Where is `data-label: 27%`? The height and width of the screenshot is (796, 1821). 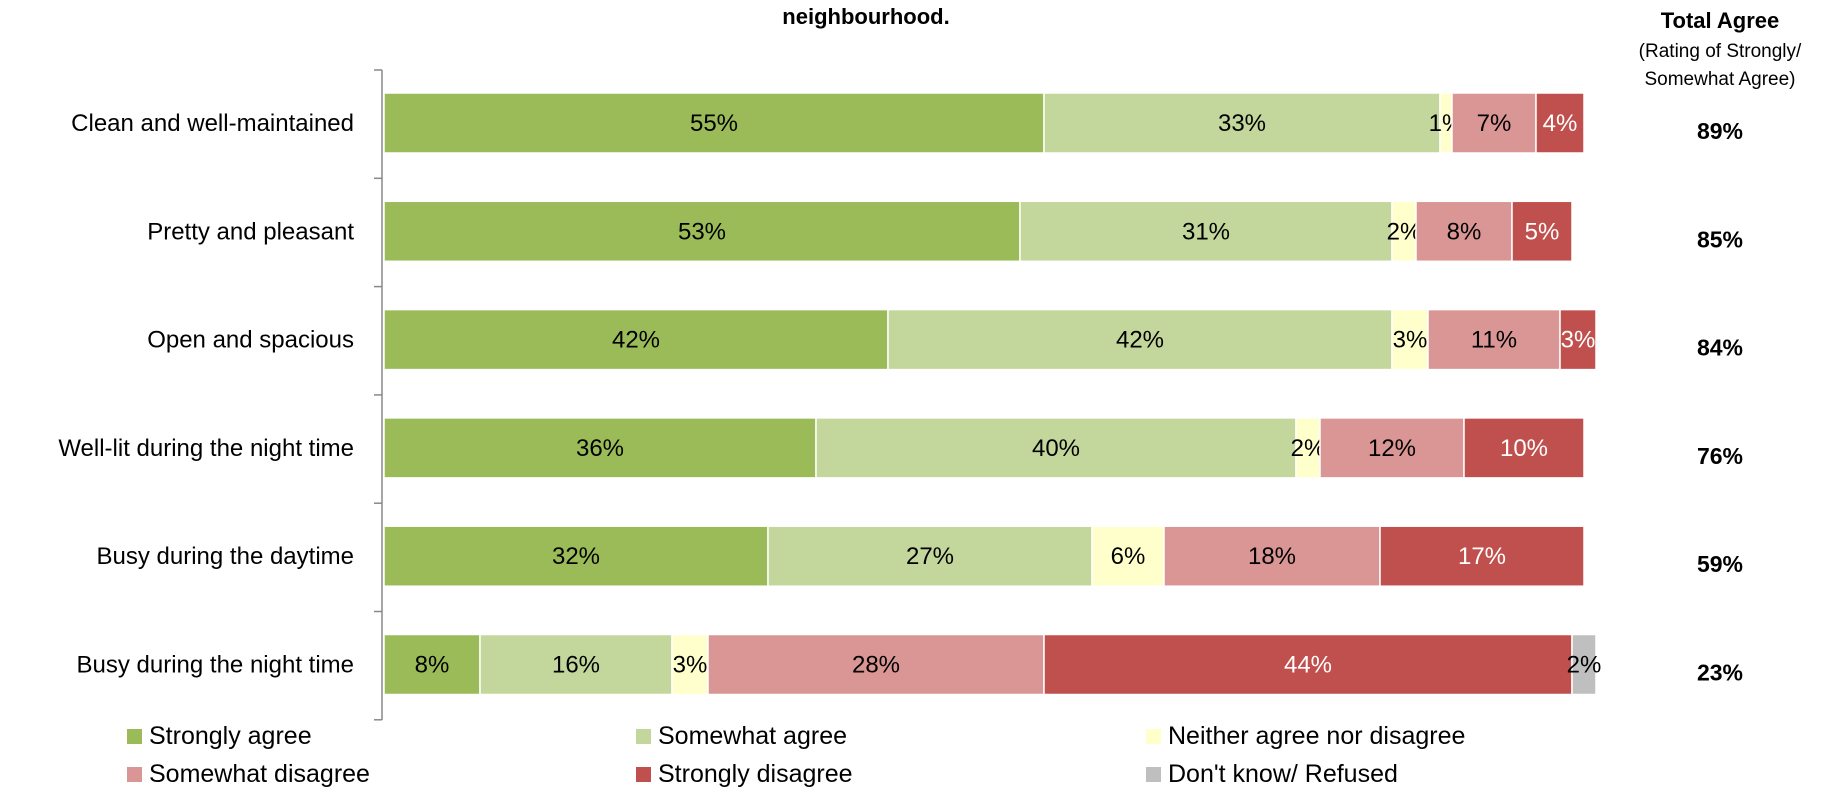 data-label: 27% is located at coordinates (930, 556).